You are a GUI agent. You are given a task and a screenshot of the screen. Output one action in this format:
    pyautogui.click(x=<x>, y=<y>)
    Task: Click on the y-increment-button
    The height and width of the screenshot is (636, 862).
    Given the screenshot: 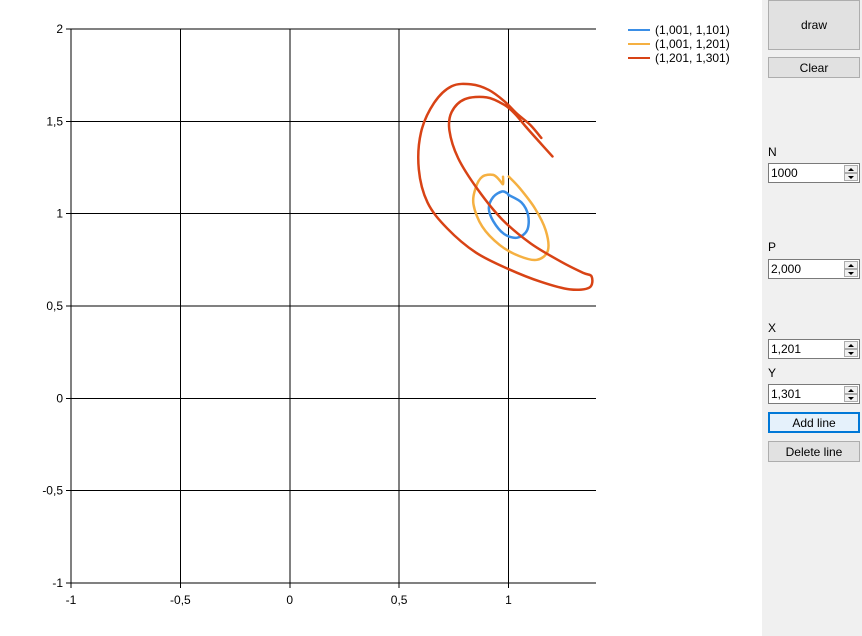 What is the action you would take?
    pyautogui.click(x=851, y=390)
    